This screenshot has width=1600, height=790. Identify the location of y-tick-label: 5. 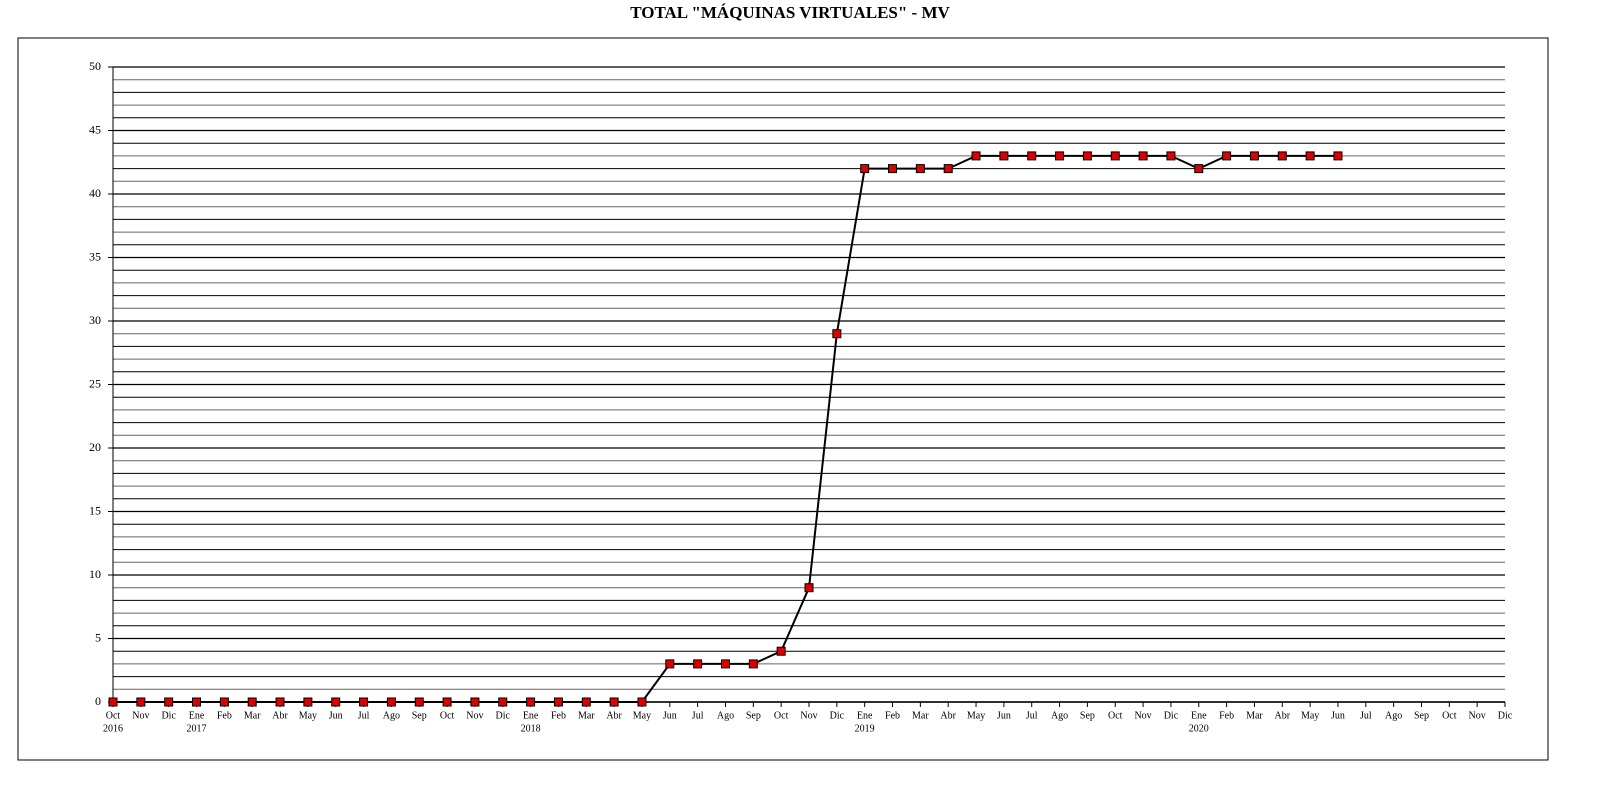
(98, 637).